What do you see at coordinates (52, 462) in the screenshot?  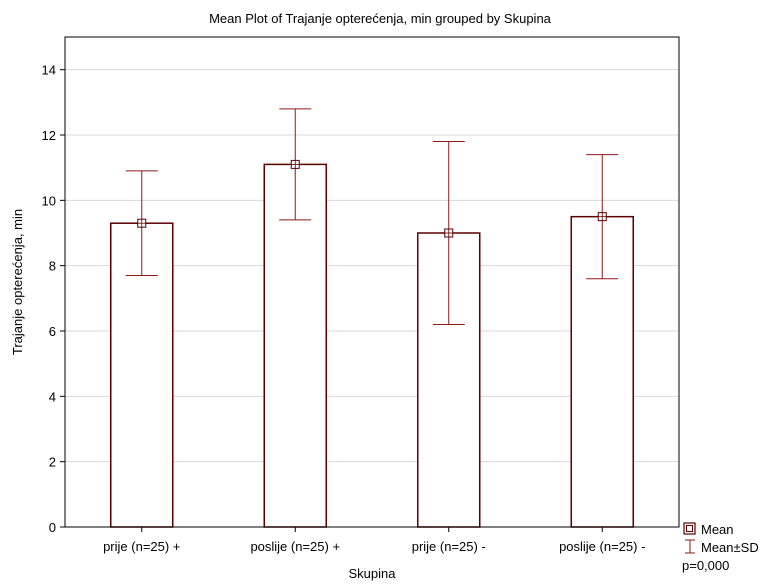 I see `y-tick-label: 2` at bounding box center [52, 462].